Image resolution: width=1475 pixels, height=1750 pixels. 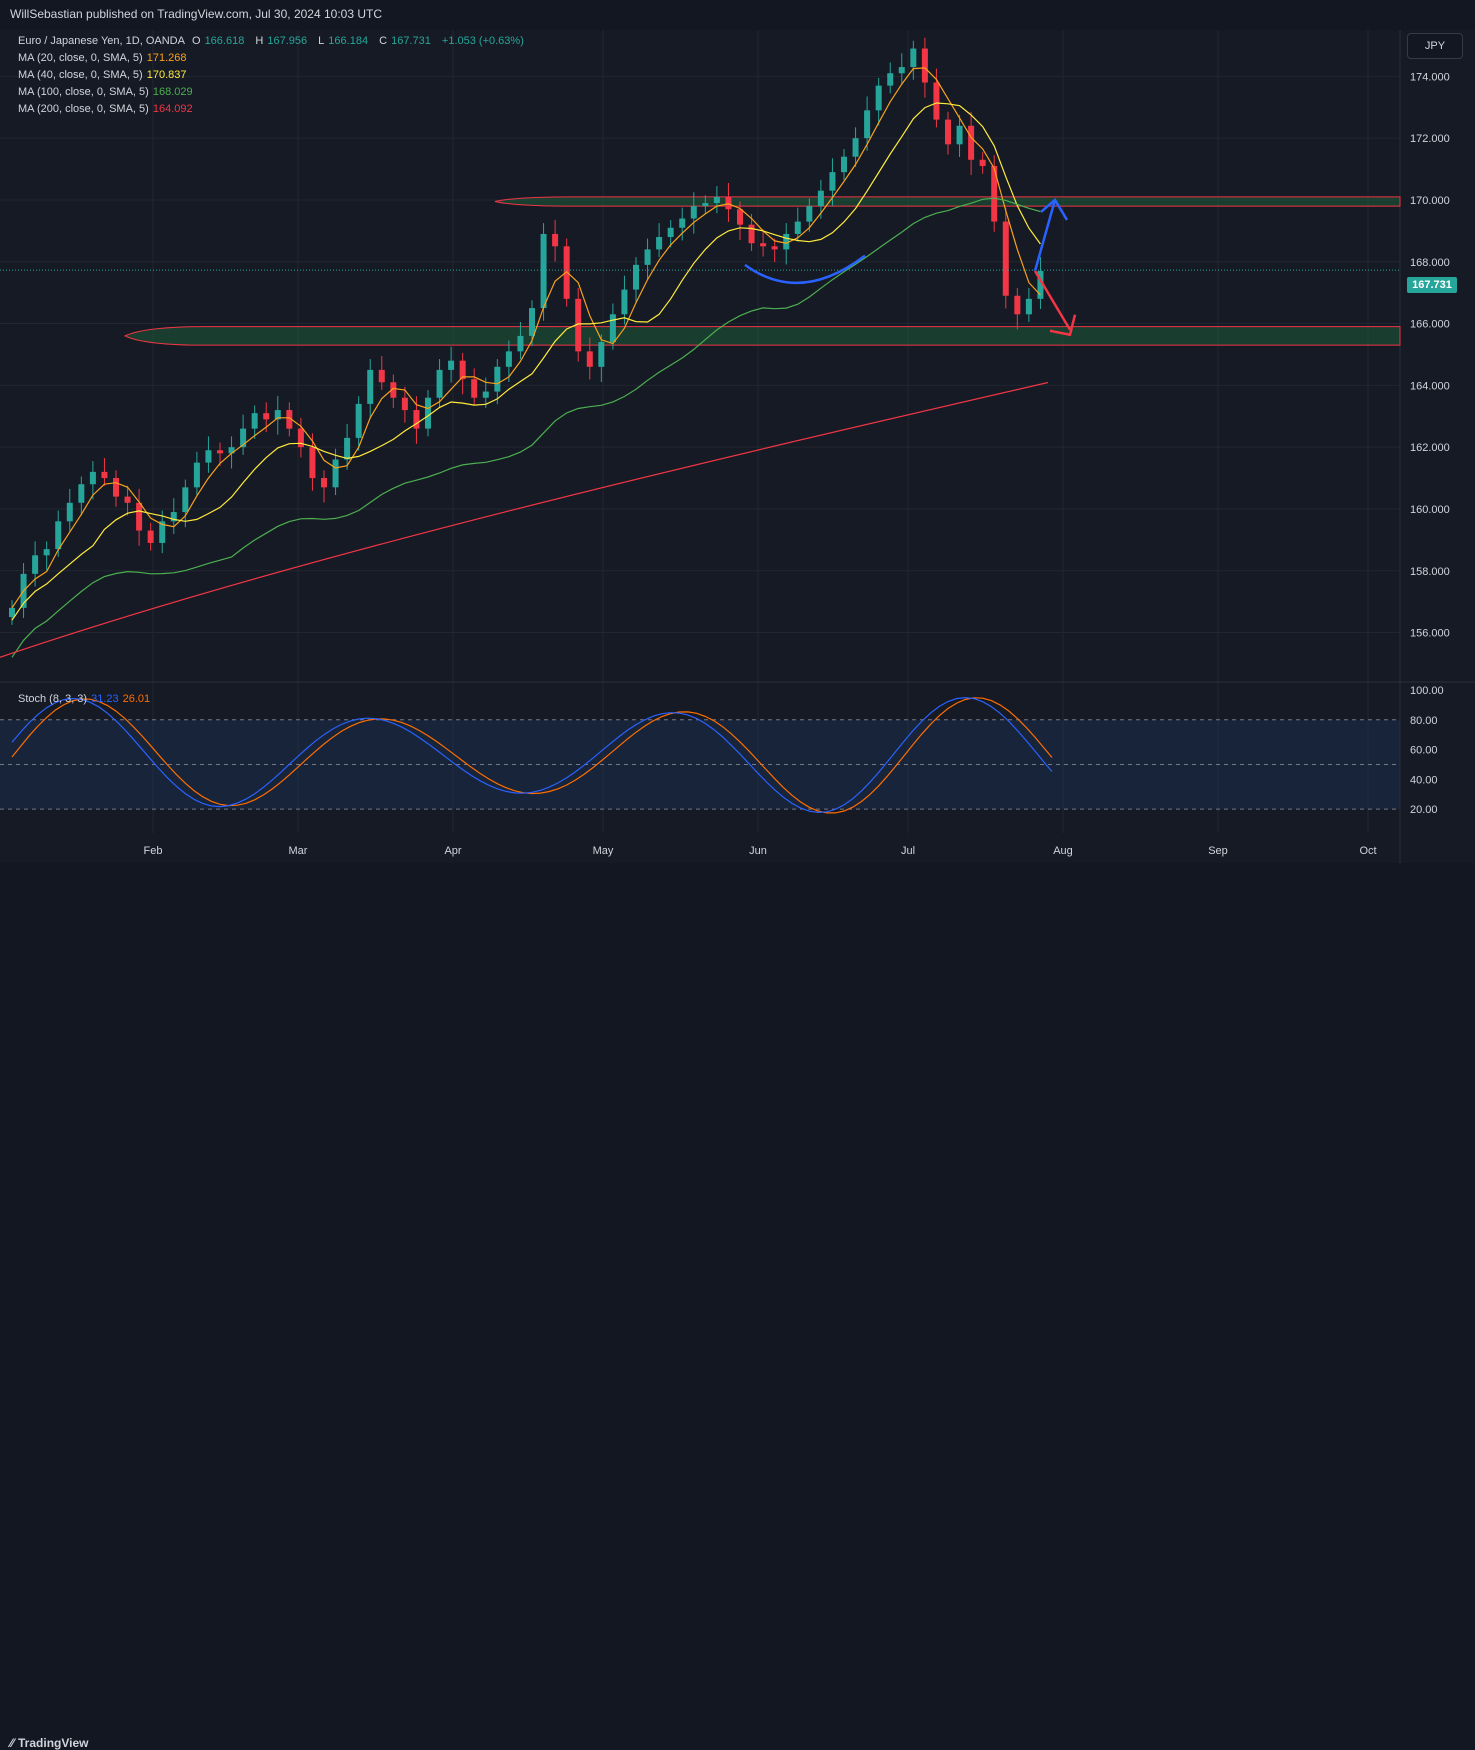 What do you see at coordinates (84, 699) in the screenshot?
I see `stoch-legend: Stoch (8, 3, 3) 31.23 26.01` at bounding box center [84, 699].